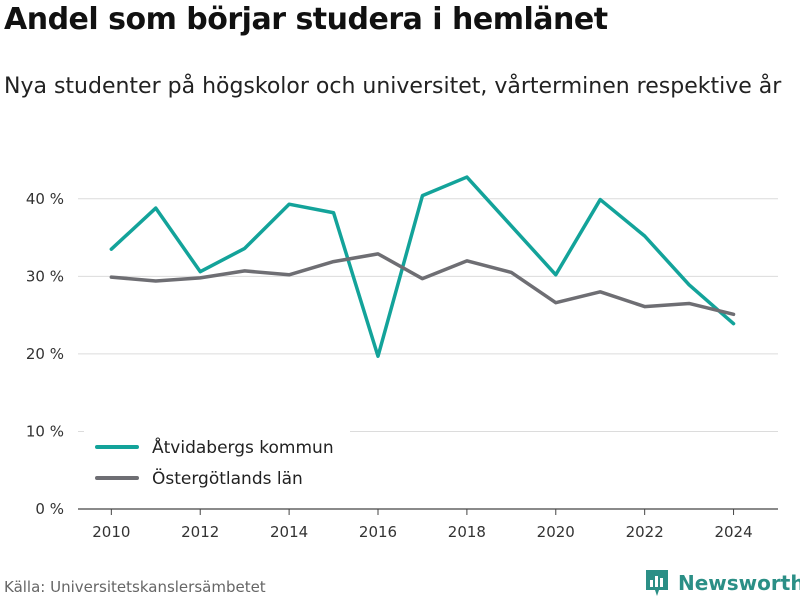 The height and width of the screenshot is (600, 800). Describe the element at coordinates (733, 532) in the screenshot. I see `x-tick-label: 2024` at that location.